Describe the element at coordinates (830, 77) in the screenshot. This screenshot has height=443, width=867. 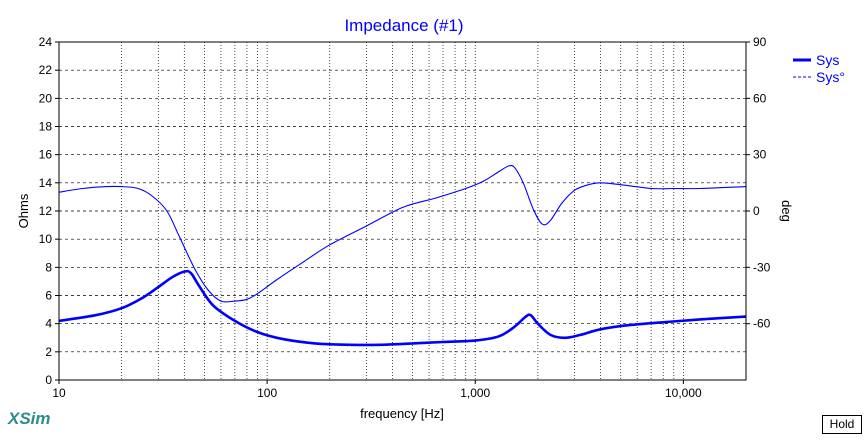
I see `legend-label-sys-deg: Sys°` at that location.